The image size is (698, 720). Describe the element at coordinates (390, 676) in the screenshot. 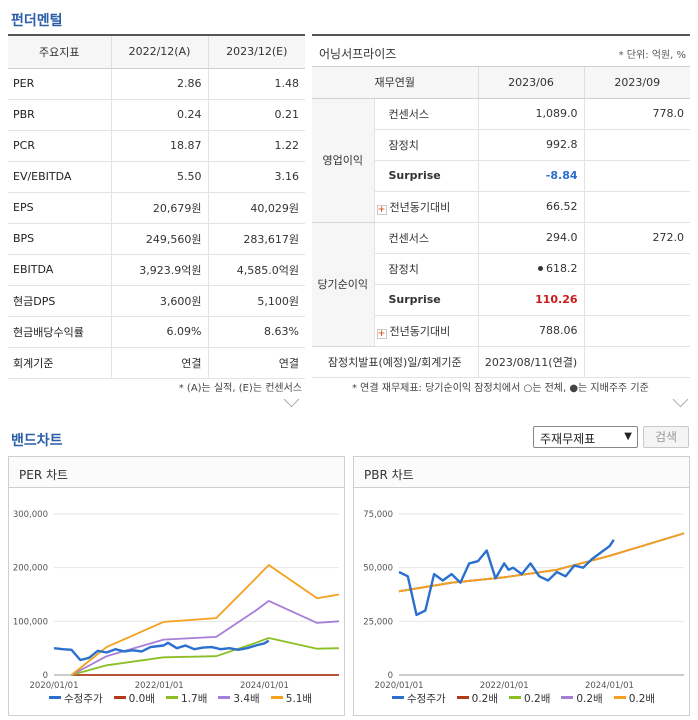

I see `y-tick-label: 0` at that location.